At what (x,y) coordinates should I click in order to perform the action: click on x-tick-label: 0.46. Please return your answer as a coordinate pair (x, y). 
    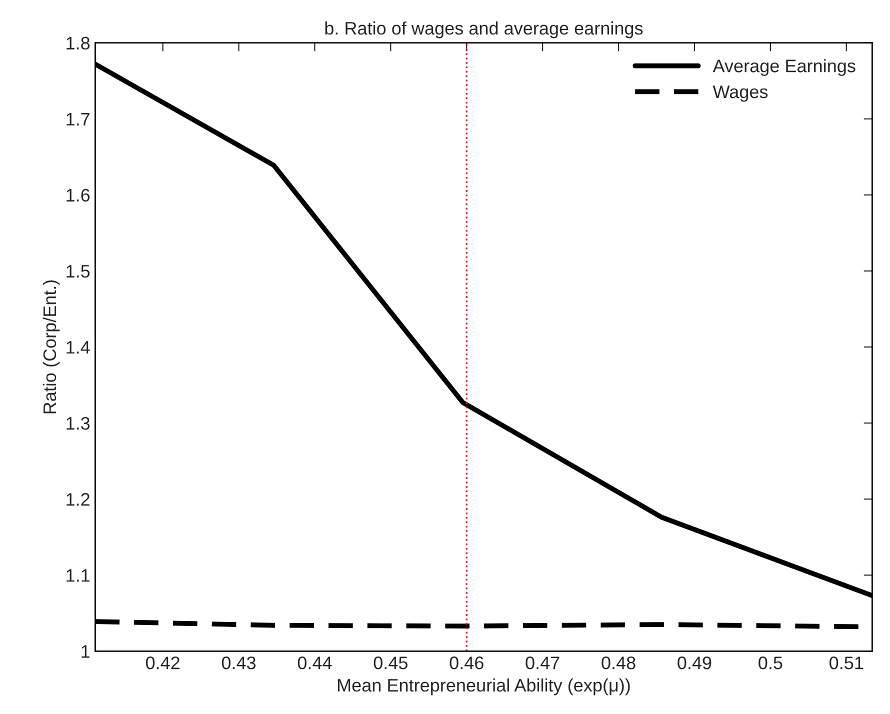
    Looking at the image, I should click on (467, 663).